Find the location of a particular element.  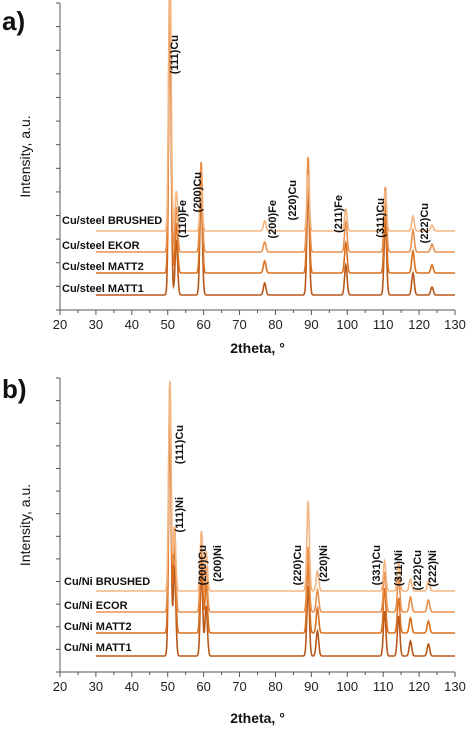

series-label: Cu/Ni MATT1 is located at coordinates (98, 648).